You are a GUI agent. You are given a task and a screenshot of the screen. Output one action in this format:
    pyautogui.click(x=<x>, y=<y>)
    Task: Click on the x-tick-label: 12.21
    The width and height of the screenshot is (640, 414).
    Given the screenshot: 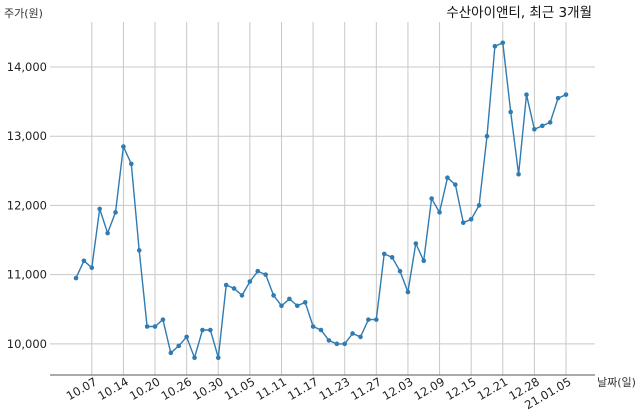 What is the action you would take?
    pyautogui.click(x=493, y=388)
    